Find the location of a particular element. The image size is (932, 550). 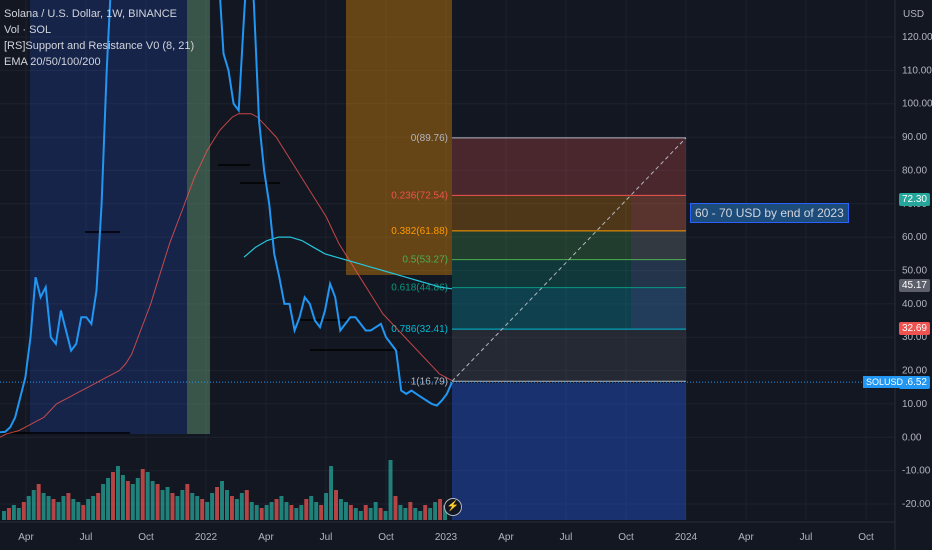

legend-indicator-sr: [RS]Support and Resistance V0 (8, 21) is located at coordinates (99, 46).